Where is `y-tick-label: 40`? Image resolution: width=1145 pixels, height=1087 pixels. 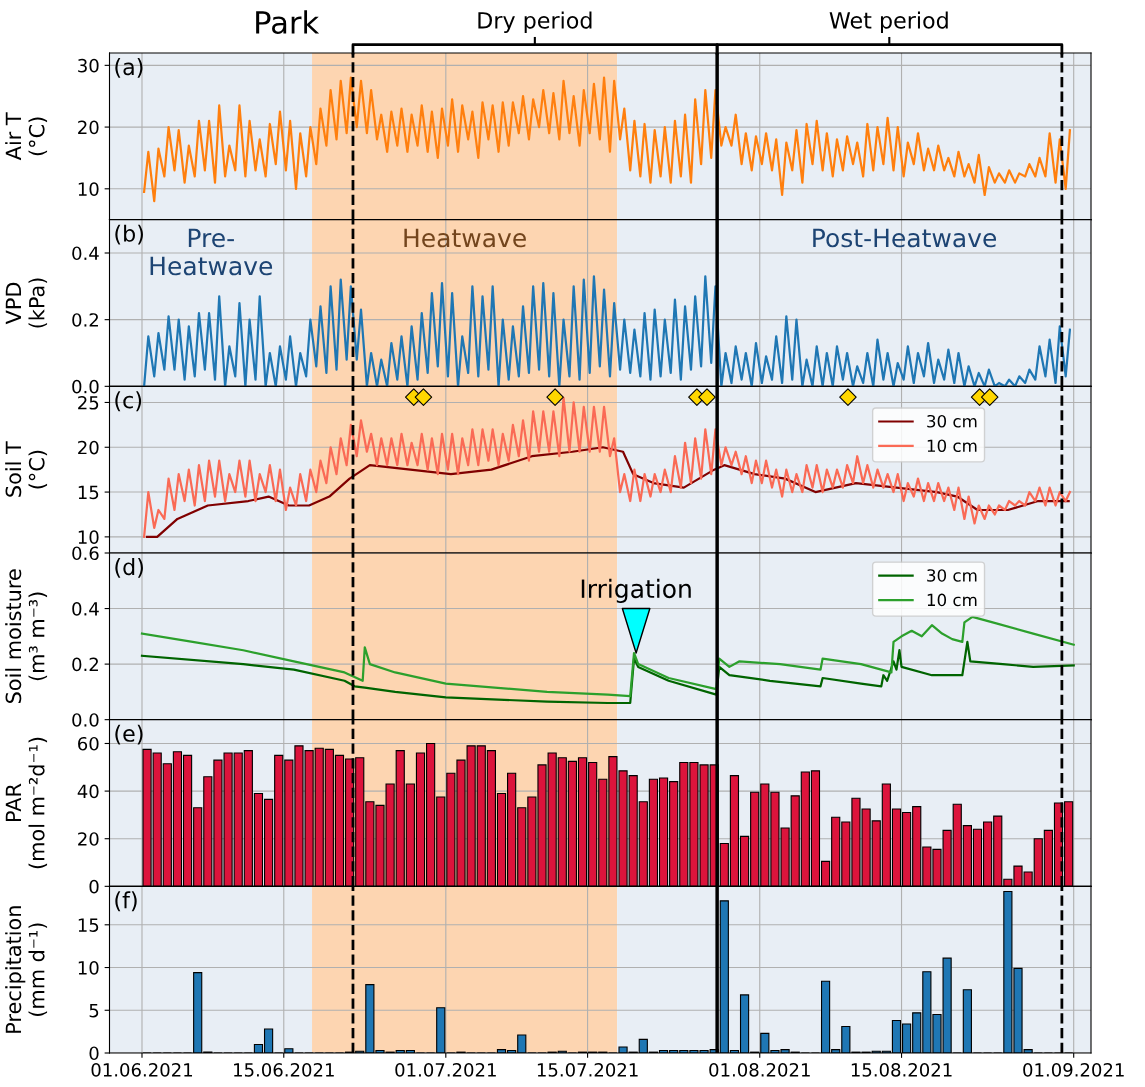
y-tick-label: 40 is located at coordinates (88, 791).